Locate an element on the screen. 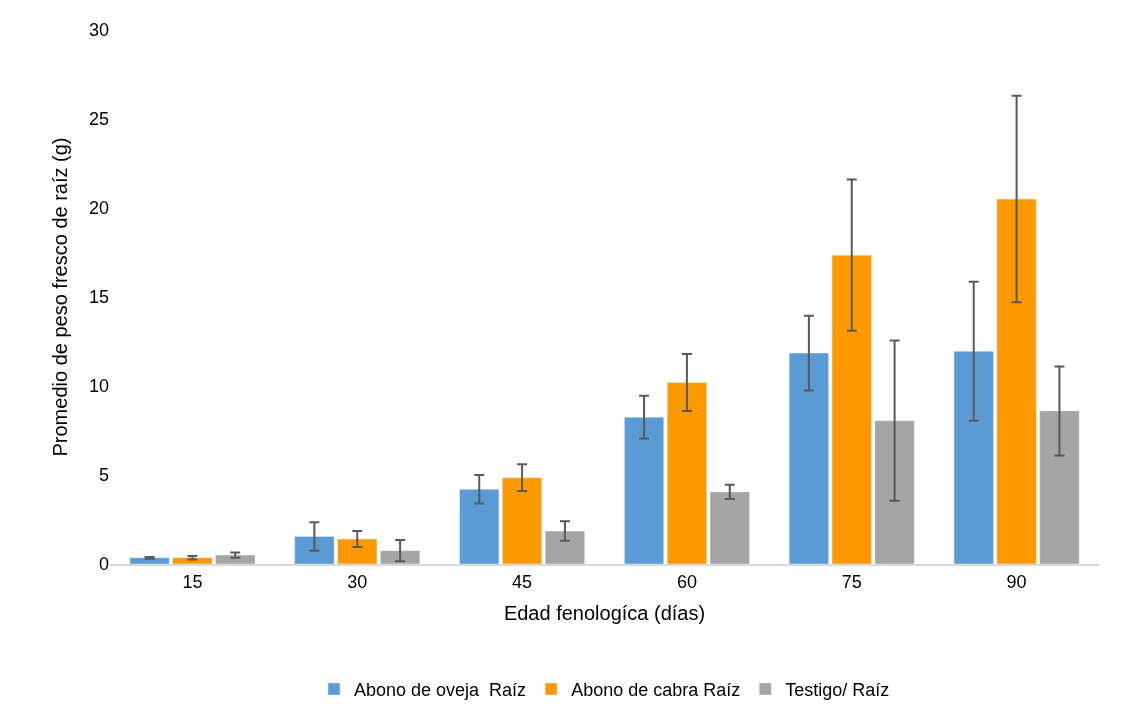 The width and height of the screenshot is (1129, 720). x-tick-label: 90 is located at coordinates (1016, 581).